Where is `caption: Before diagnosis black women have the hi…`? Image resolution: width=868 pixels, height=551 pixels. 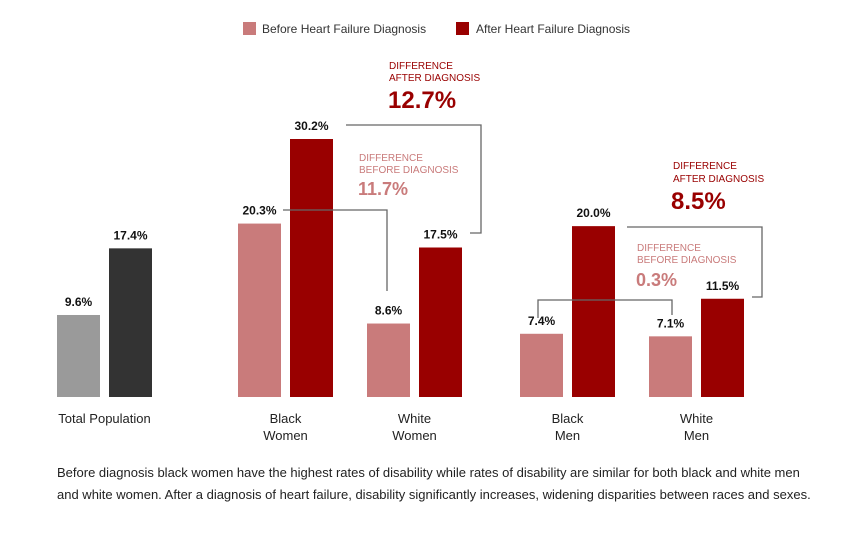 caption: Before diagnosis black women have the hi… is located at coordinates (434, 483).